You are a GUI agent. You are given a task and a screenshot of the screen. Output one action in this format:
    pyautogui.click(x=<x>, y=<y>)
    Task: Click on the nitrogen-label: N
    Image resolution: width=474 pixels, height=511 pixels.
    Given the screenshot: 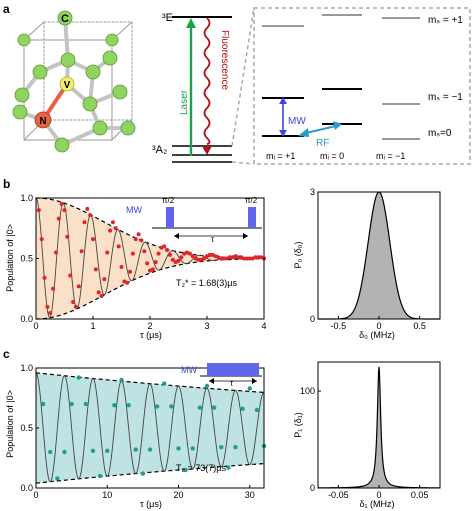 What is the action you would take?
    pyautogui.click(x=42, y=121)
    